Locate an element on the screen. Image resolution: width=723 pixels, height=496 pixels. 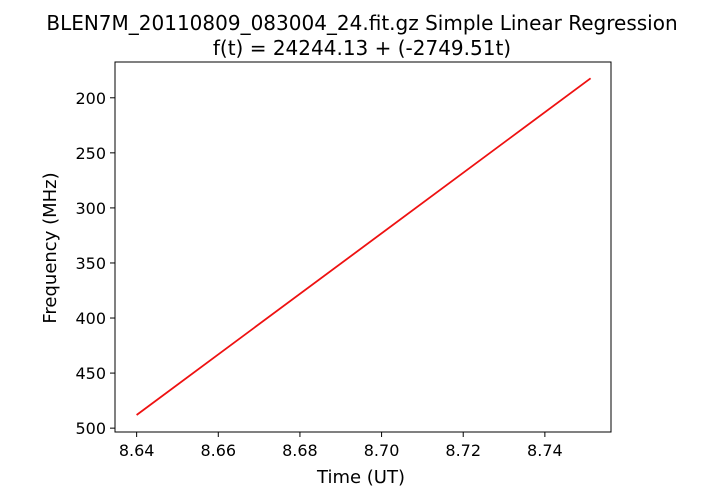
y-tick-label: 500 is located at coordinates (90, 428).